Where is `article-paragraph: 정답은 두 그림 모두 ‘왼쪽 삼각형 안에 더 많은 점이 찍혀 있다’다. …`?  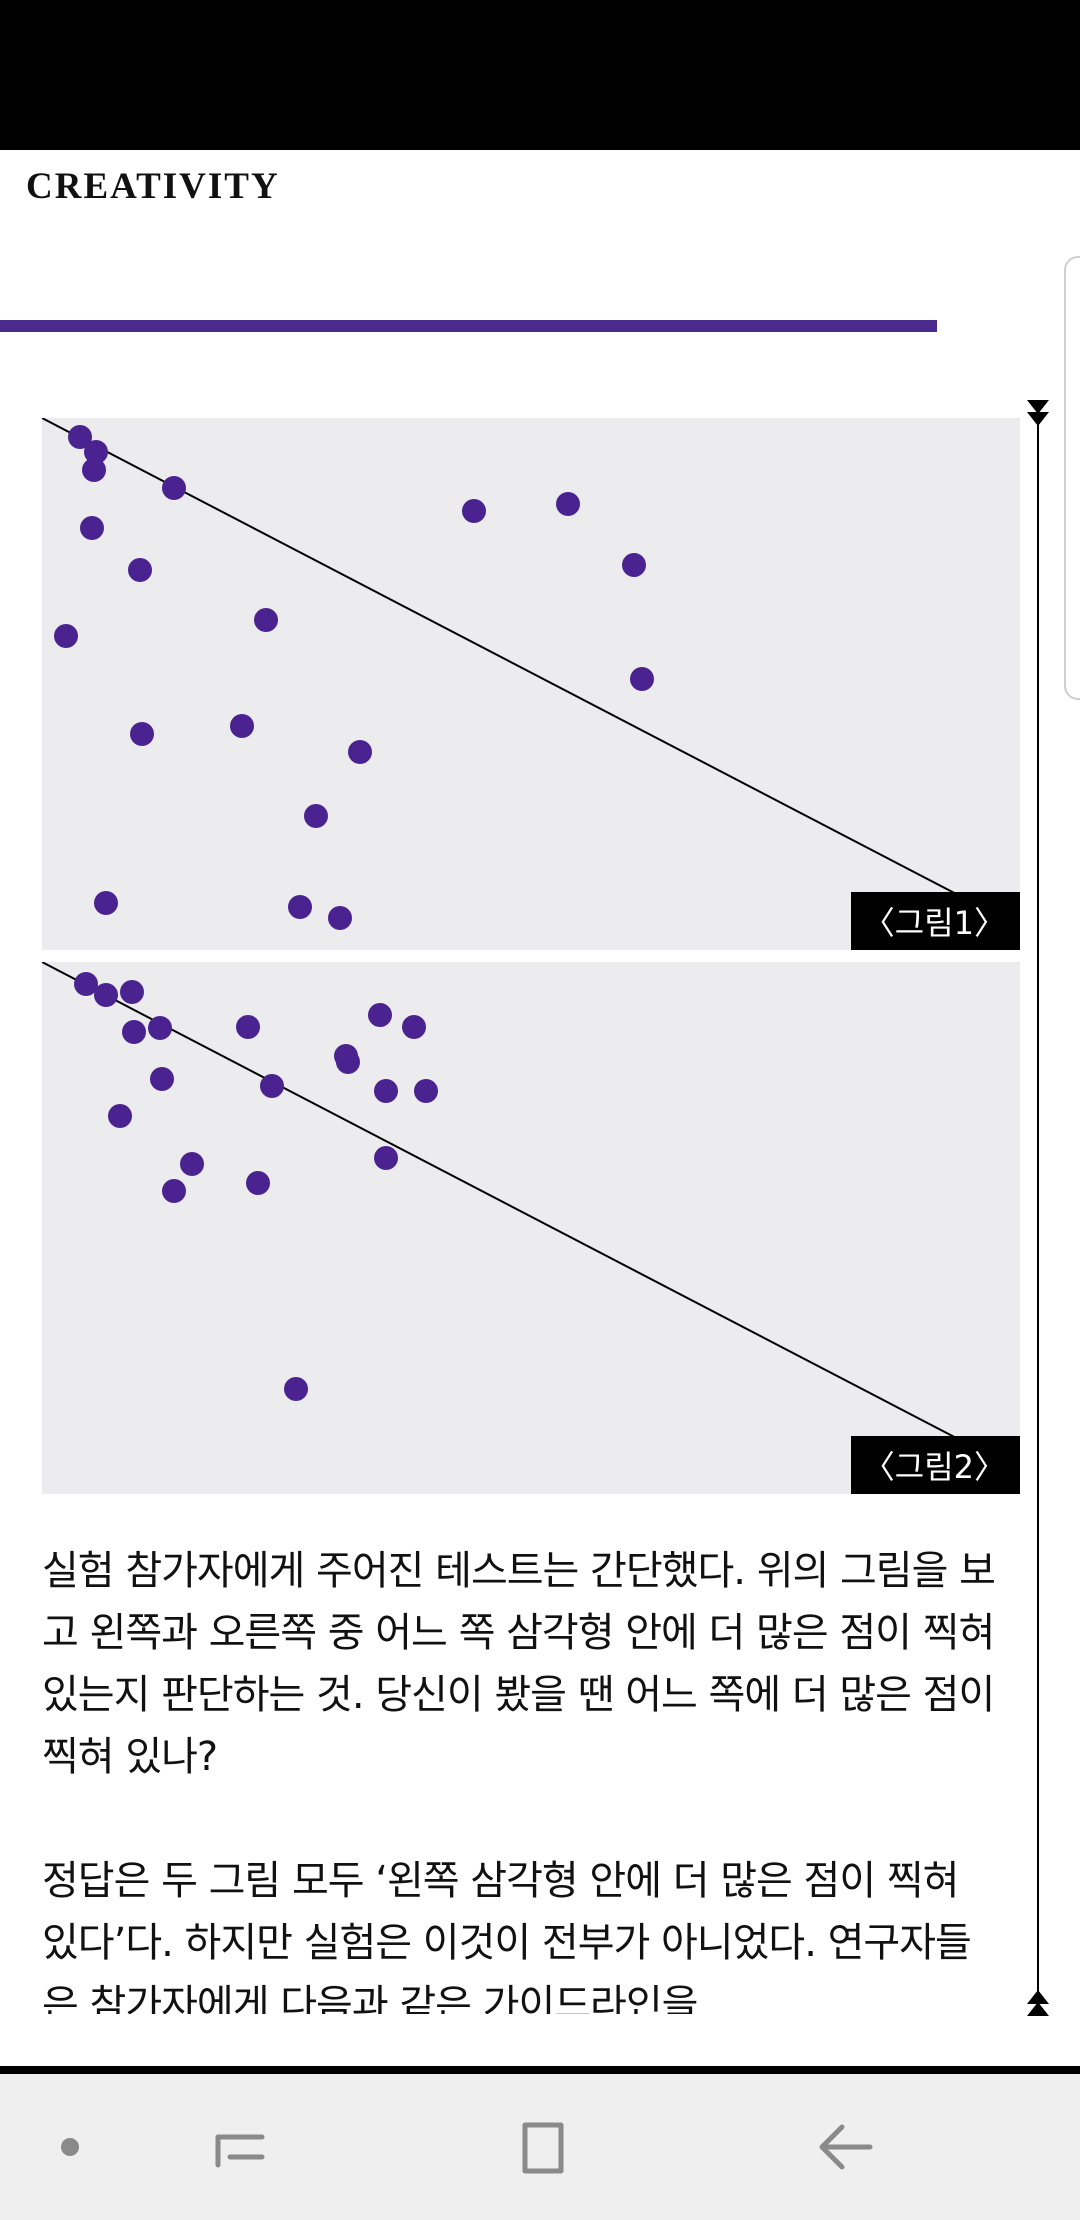
article-paragraph: 정답은 두 그림 모두 ‘왼쪽 삼각형 안에 더 많은 점이 찍혀 있다’다. … is located at coordinates (507, 1936).